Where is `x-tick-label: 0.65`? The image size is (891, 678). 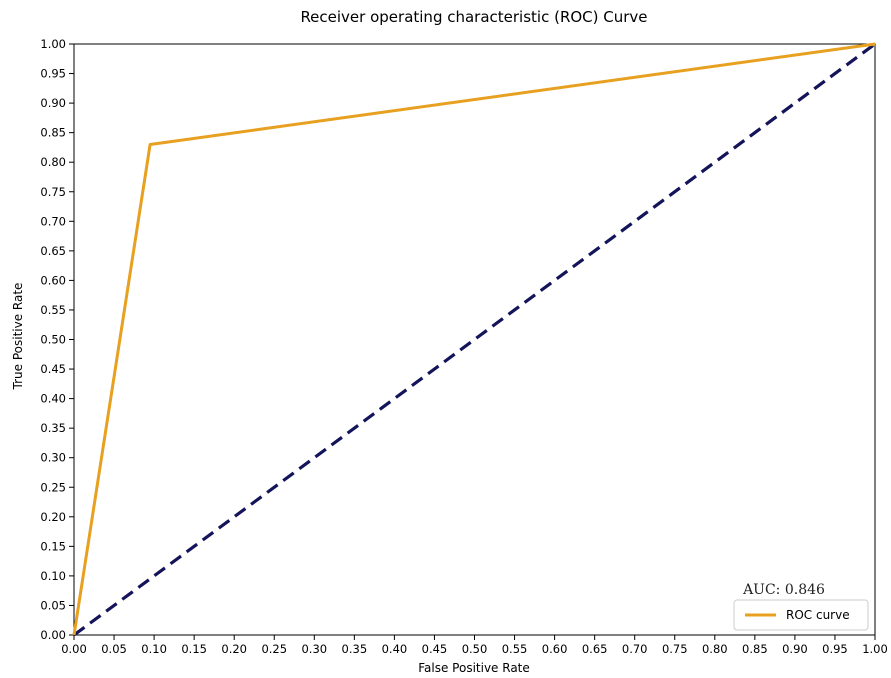 x-tick-label: 0.65 is located at coordinates (595, 649).